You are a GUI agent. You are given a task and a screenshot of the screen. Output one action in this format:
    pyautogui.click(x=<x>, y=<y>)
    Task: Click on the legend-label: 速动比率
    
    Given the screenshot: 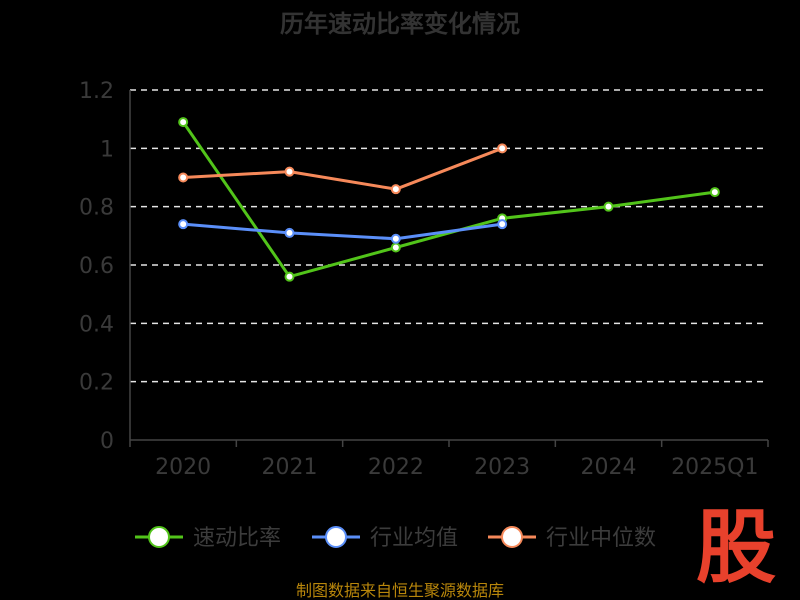 What is the action you would take?
    pyautogui.click(x=237, y=538)
    